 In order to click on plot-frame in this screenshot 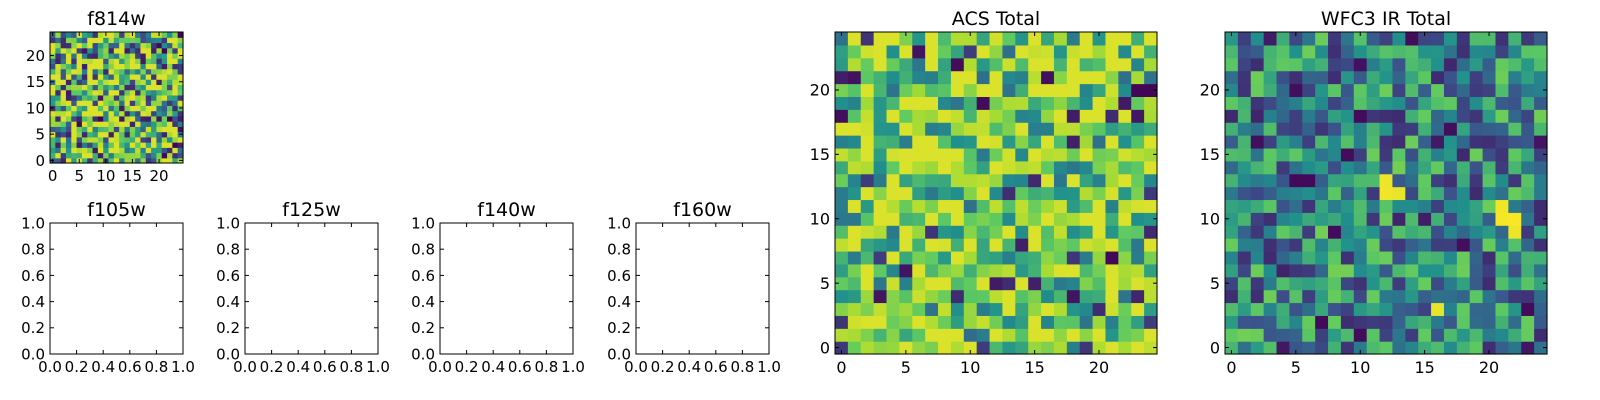, I will do `click(311, 288)`.